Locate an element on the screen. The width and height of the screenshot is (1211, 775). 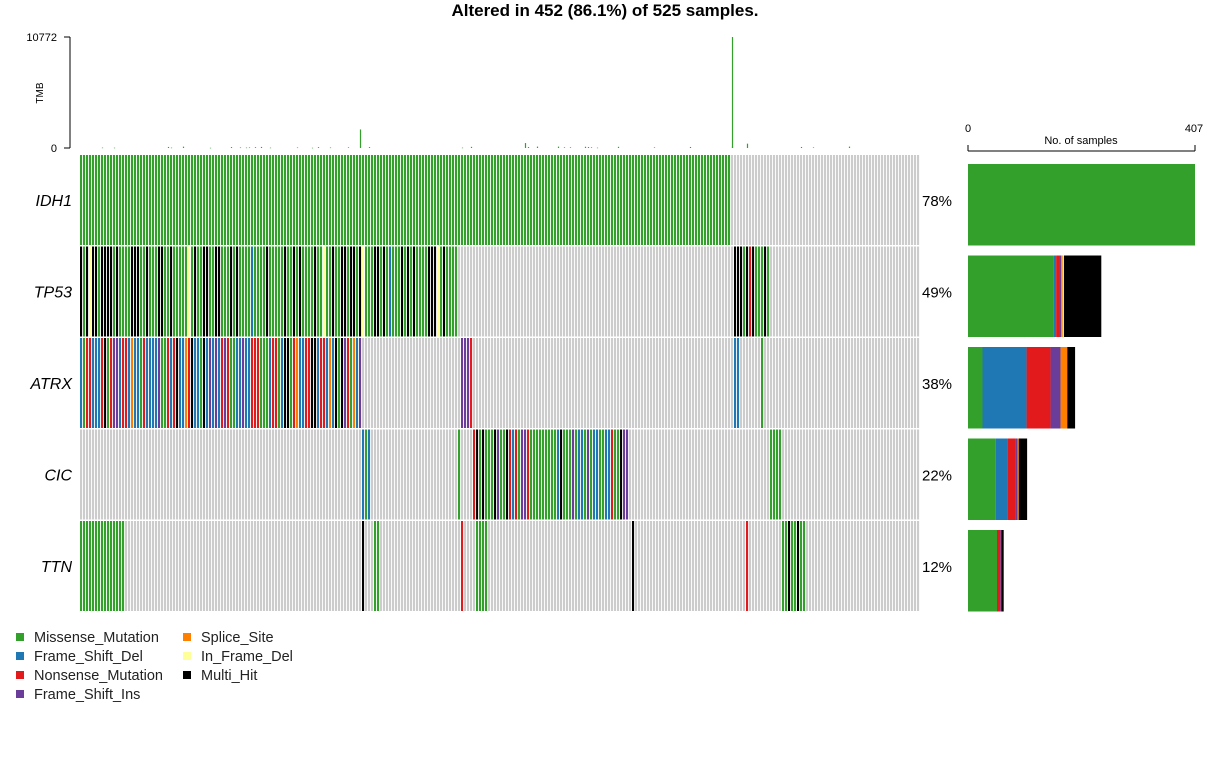
tmb-bar is located at coordinates (246, 148).